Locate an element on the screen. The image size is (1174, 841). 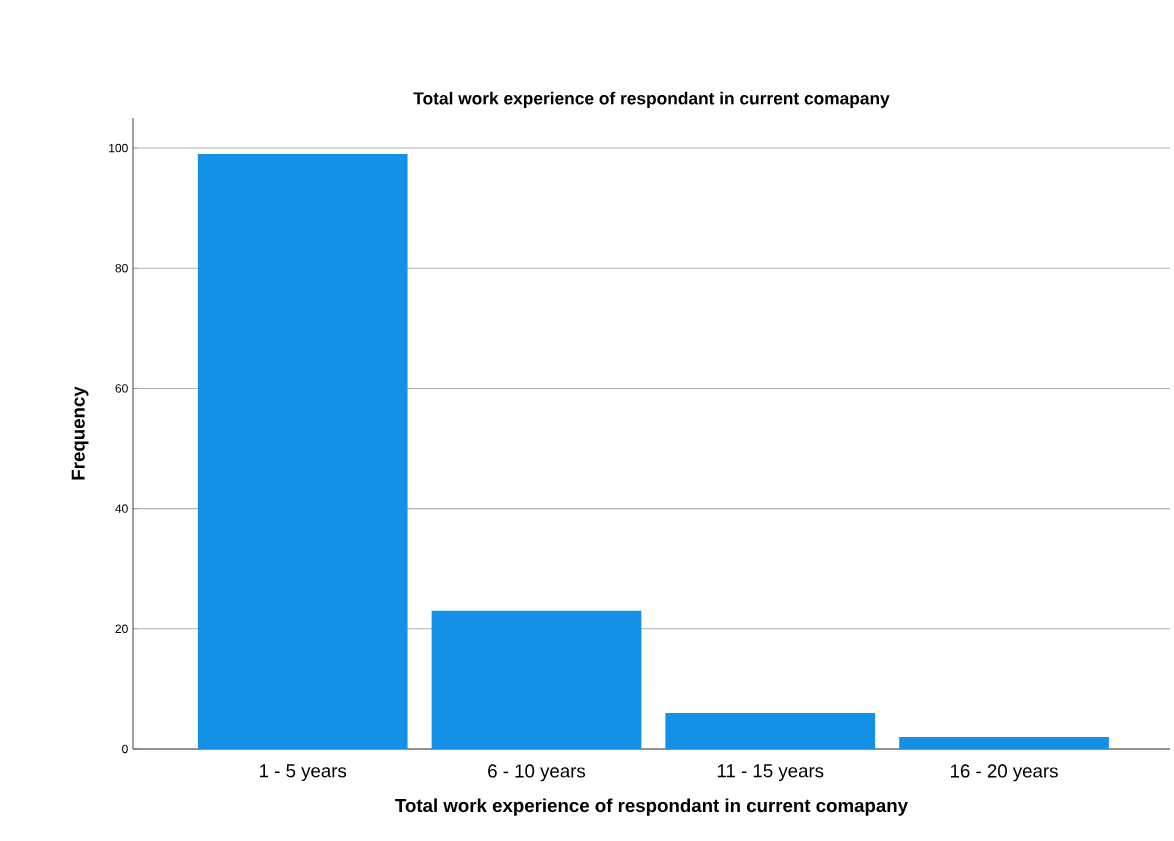
y-tick-label: 40 is located at coordinates (121, 508).